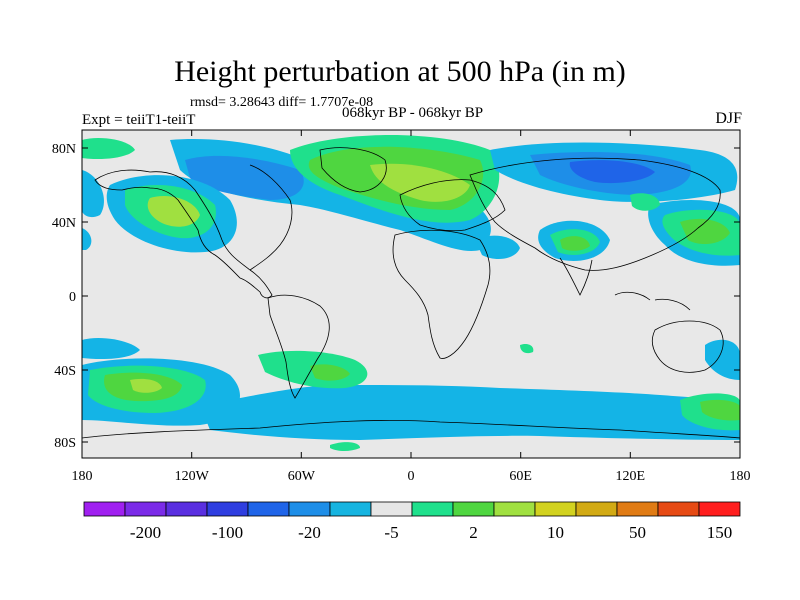 Image resolution: width=800 pixels, height=600 pixels. What do you see at coordinates (302, 476) in the screenshot?
I see `lon-label: 60W` at bounding box center [302, 476].